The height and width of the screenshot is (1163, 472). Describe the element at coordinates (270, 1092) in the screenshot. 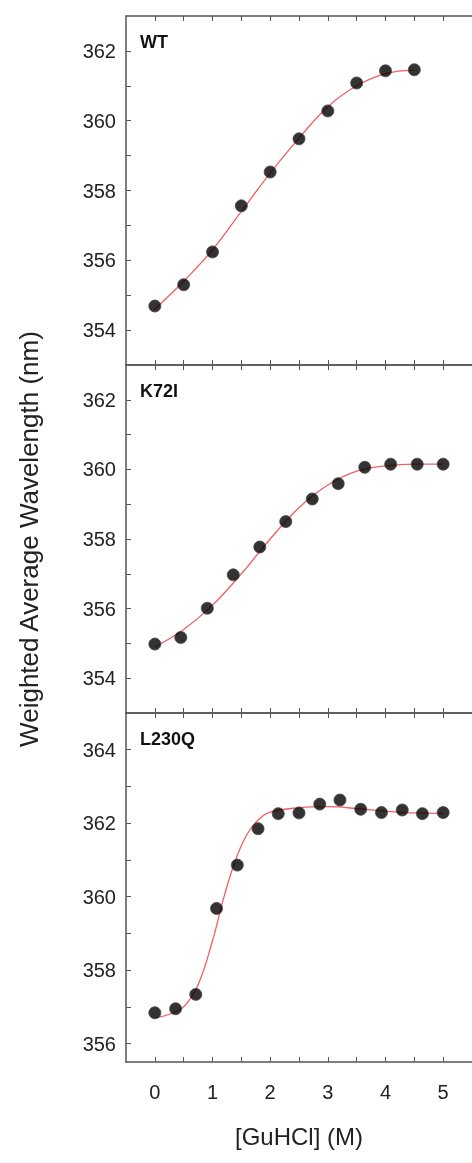

I see `x-tick-label: 2` at that location.